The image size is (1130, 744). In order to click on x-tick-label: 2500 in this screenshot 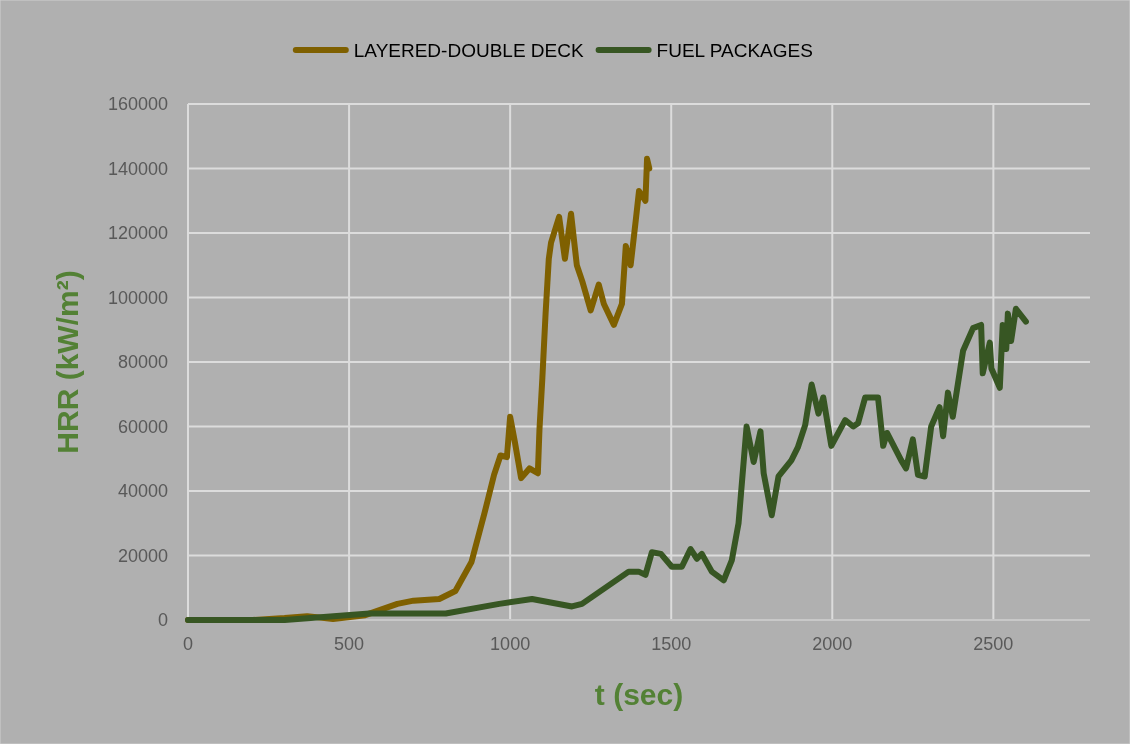, I will do `click(993, 644)`.